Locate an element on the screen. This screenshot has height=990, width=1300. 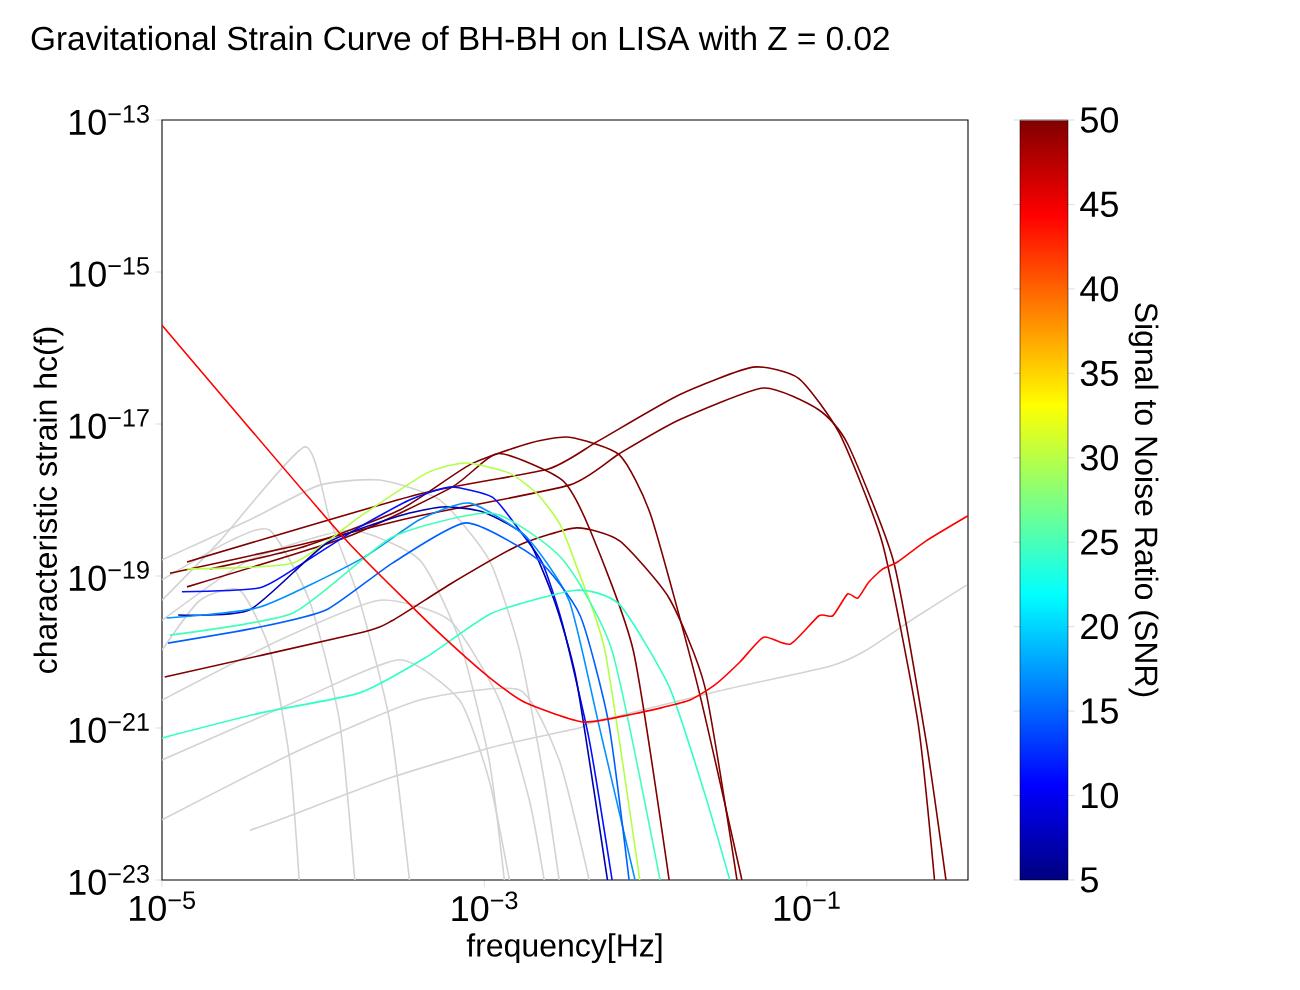
color-bar-label: 30 is located at coordinates (1099, 458).